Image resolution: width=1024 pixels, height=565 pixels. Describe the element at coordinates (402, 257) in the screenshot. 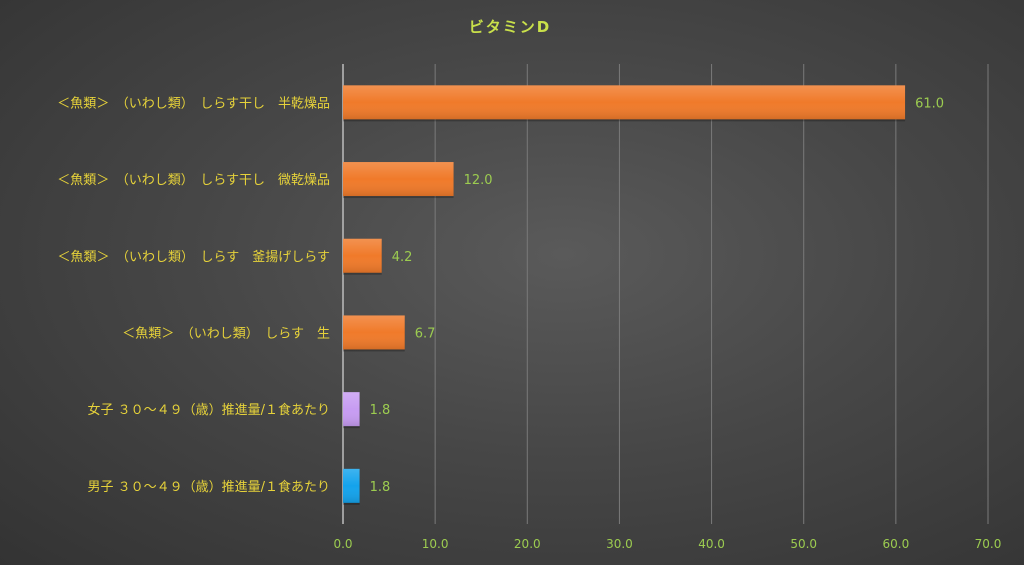

I see `data-label: 4.2` at that location.